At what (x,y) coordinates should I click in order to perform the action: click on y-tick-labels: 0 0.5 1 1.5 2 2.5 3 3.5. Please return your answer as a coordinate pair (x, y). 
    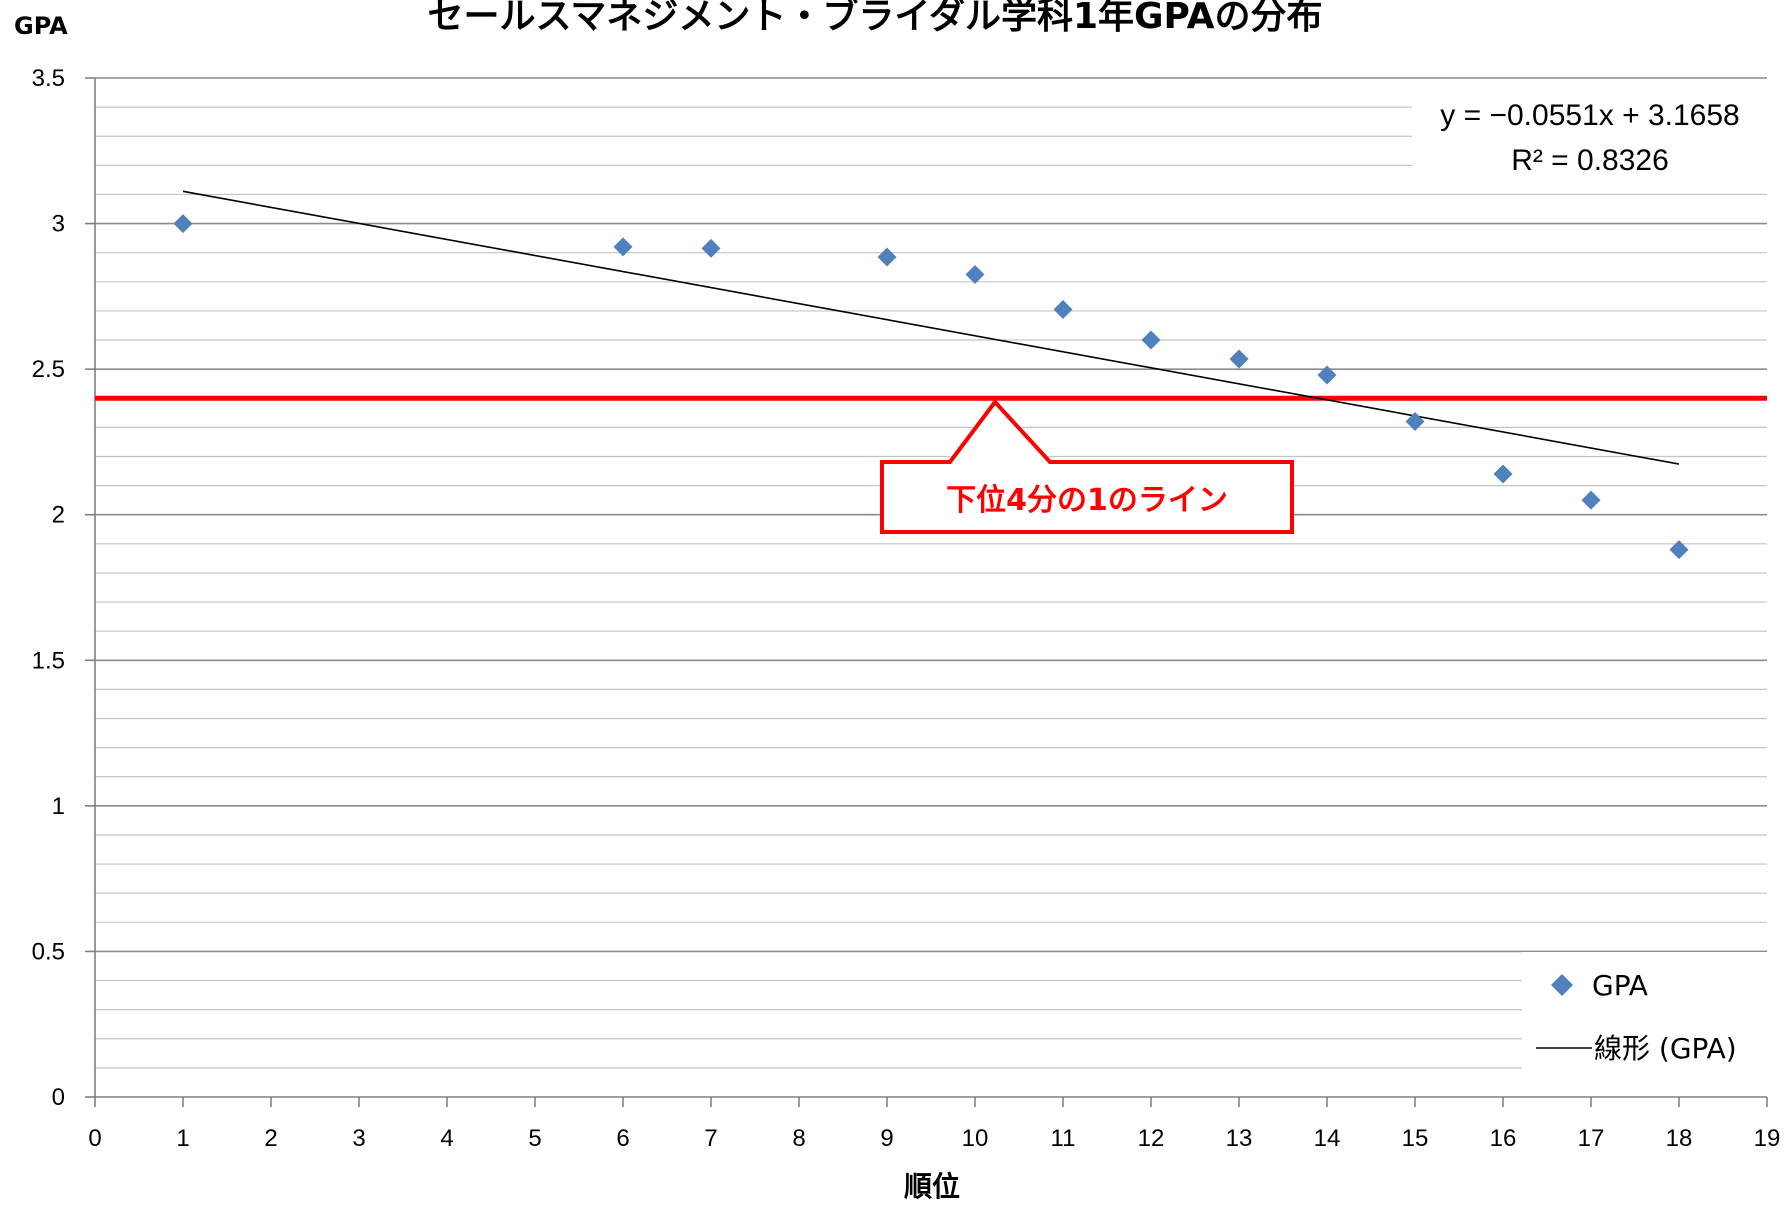
    Looking at the image, I should click on (48, 588).